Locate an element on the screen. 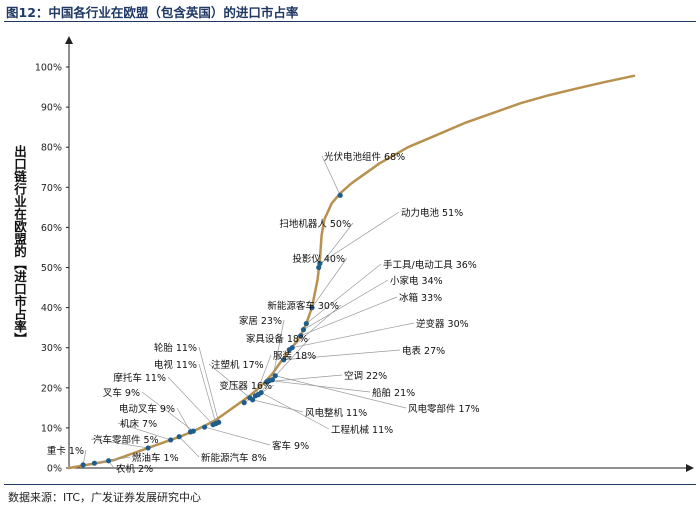 The height and width of the screenshot is (506, 700). data-point-label: 重卡 1% is located at coordinates (65, 451).